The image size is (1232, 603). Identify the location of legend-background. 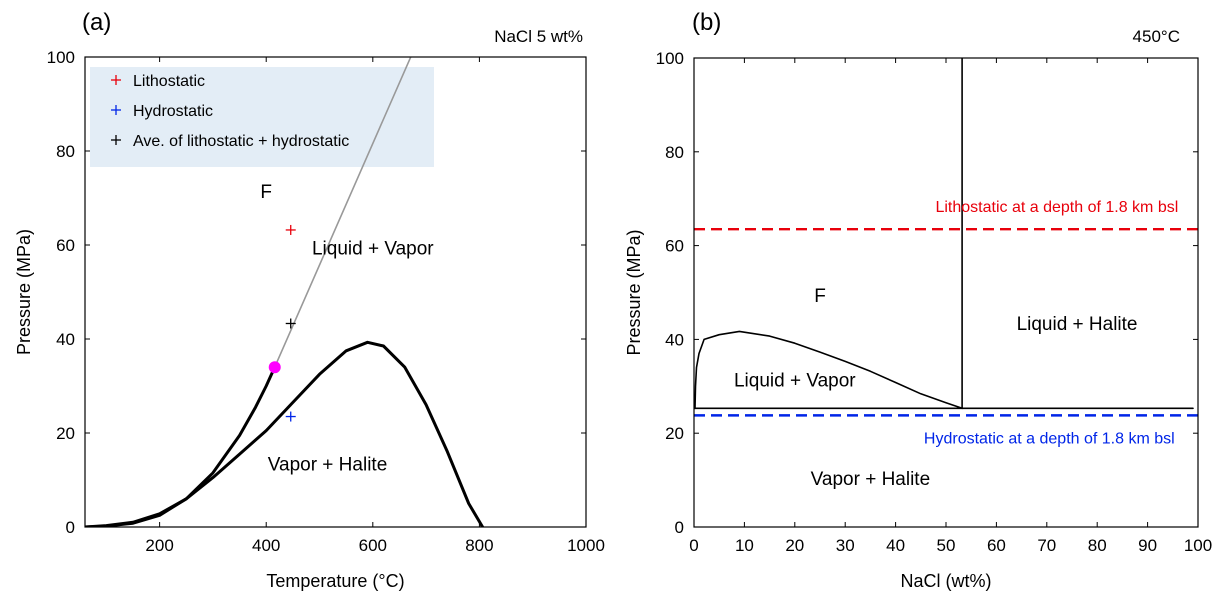
(262, 117).